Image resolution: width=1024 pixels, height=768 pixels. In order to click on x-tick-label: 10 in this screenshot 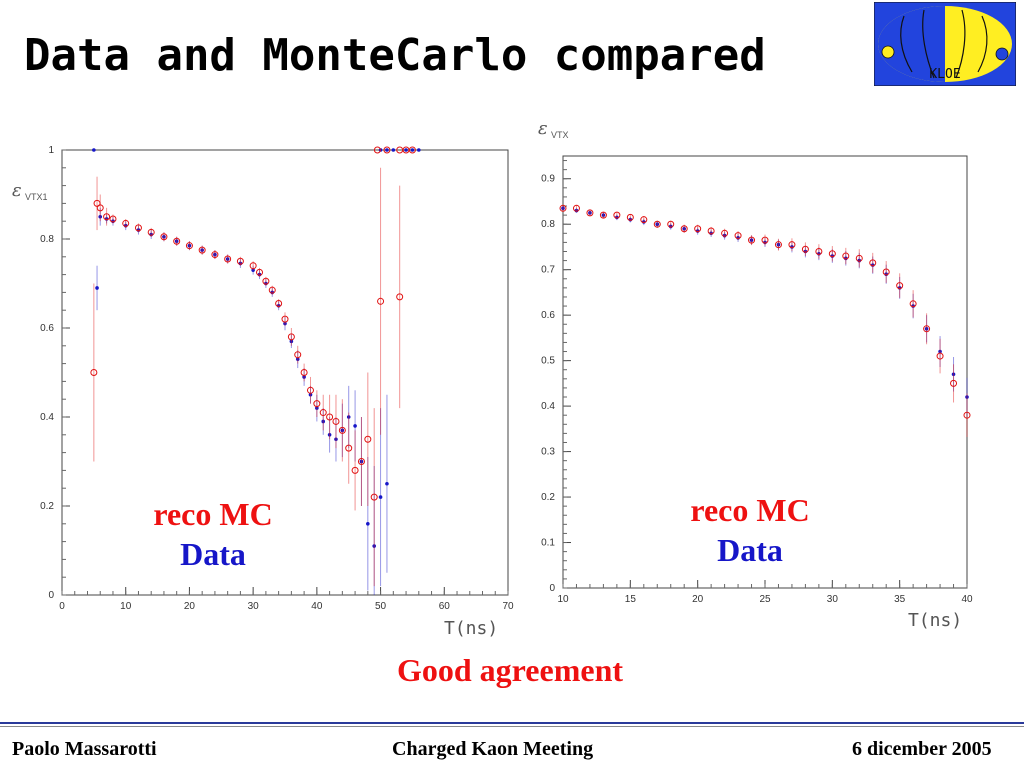, I will do `click(563, 599)`.